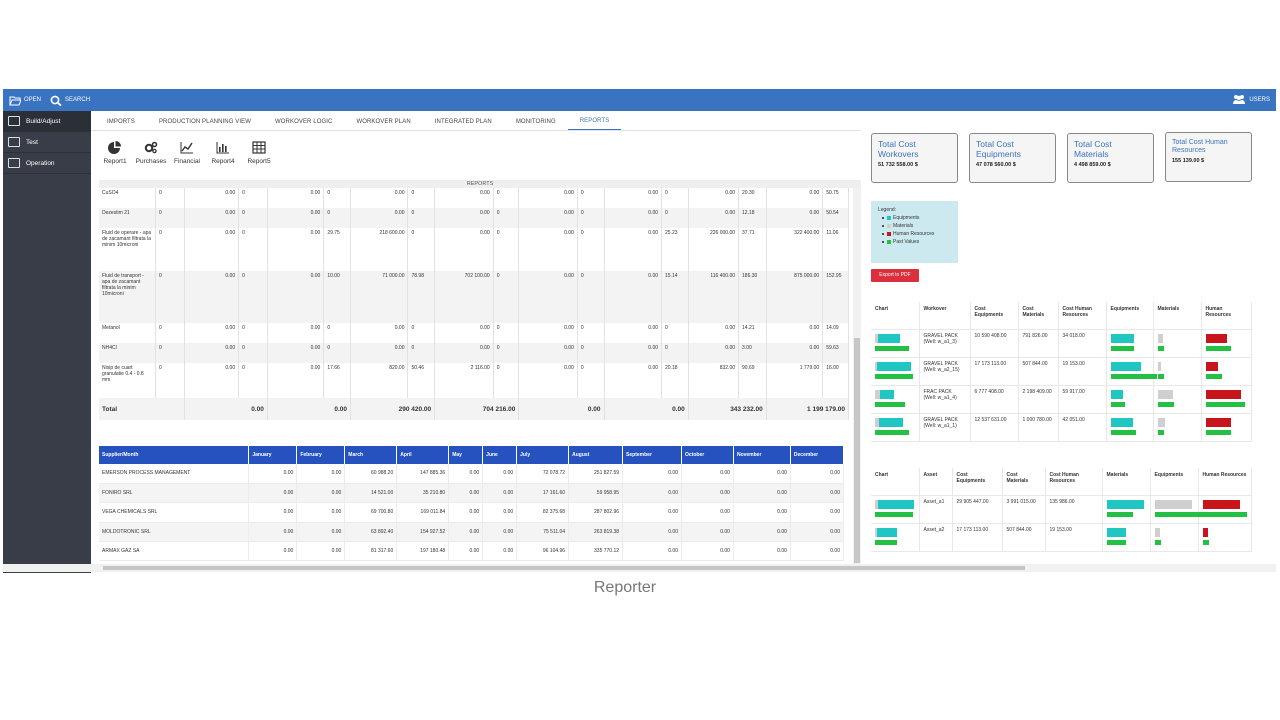 This screenshot has height=720, width=1280. Describe the element at coordinates (1251, 99) in the screenshot. I see `users-button: USERS` at that location.